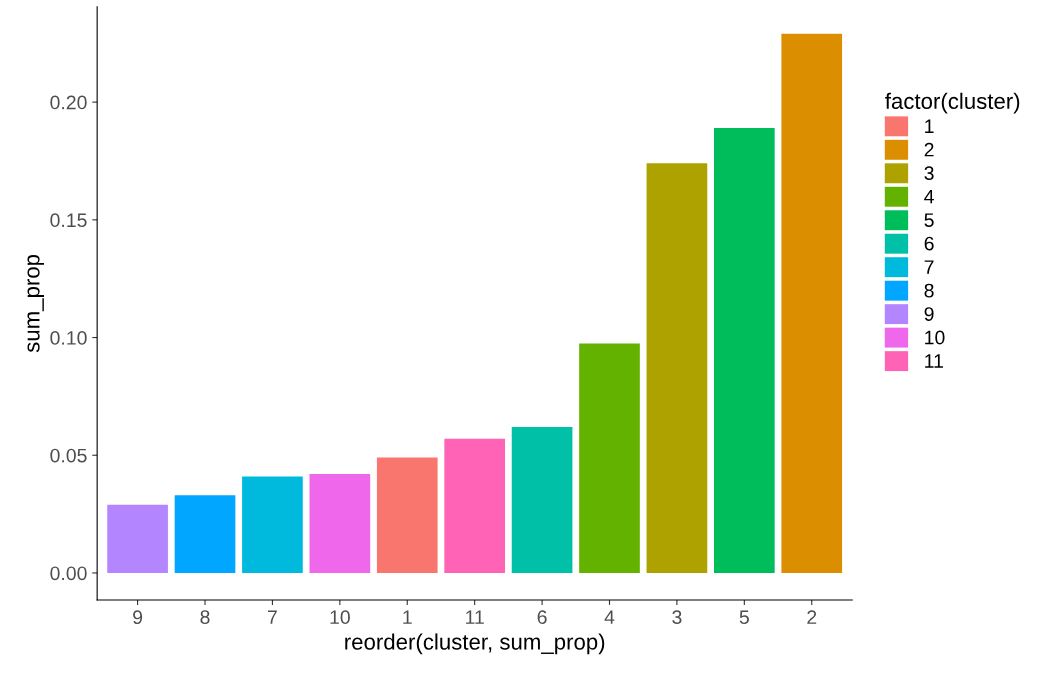  Describe the element at coordinates (934, 361) in the screenshot. I see `legend-label: 11` at that location.